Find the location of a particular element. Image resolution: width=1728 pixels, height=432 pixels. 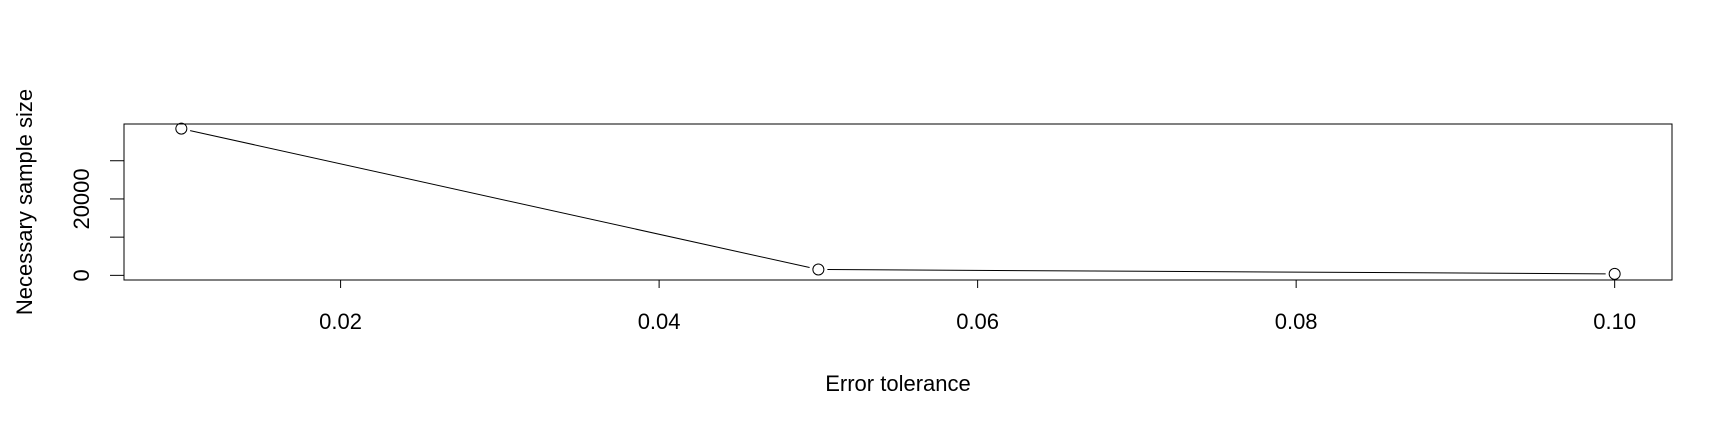

x-tick-label: 0.02 is located at coordinates (340, 321).